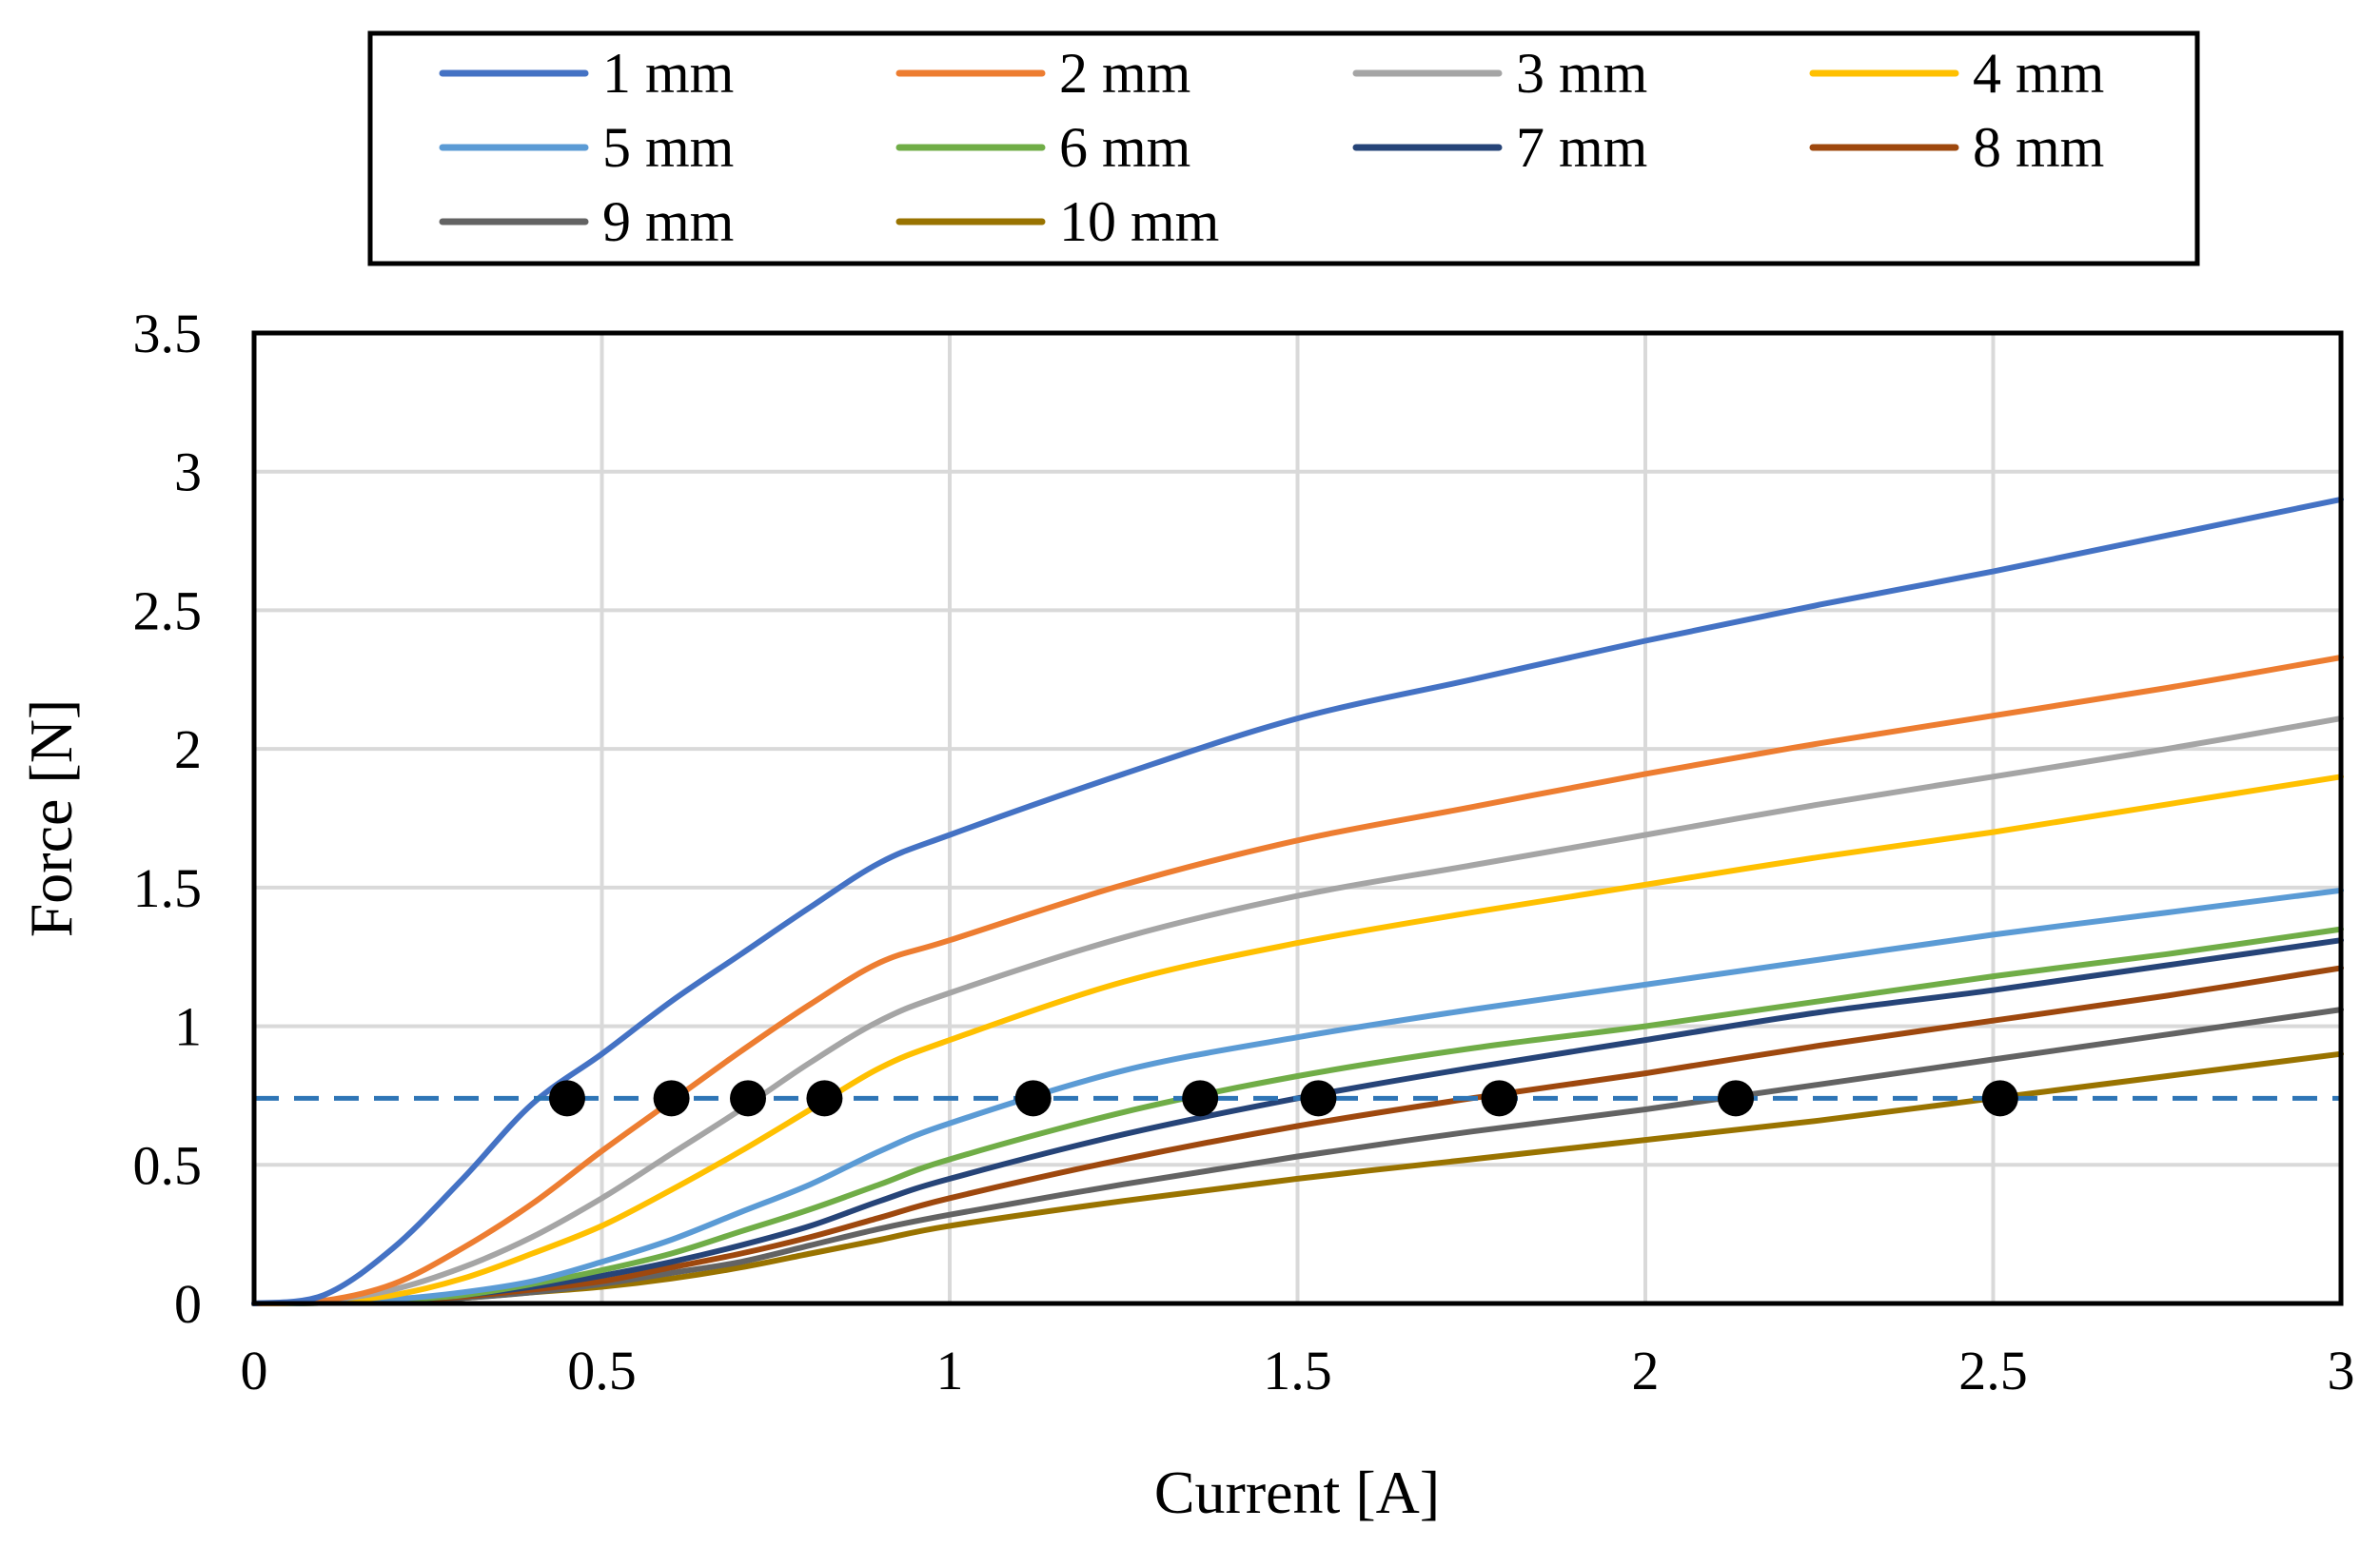  I want to click on legend-label: 4 mm, so click(2038, 73).